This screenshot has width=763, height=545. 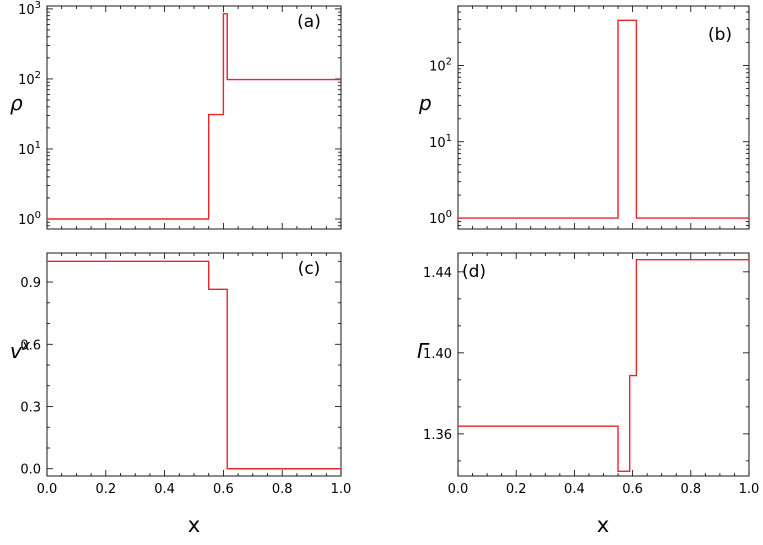 I want to click on y-tick-label: 0.9, so click(x=30, y=283).